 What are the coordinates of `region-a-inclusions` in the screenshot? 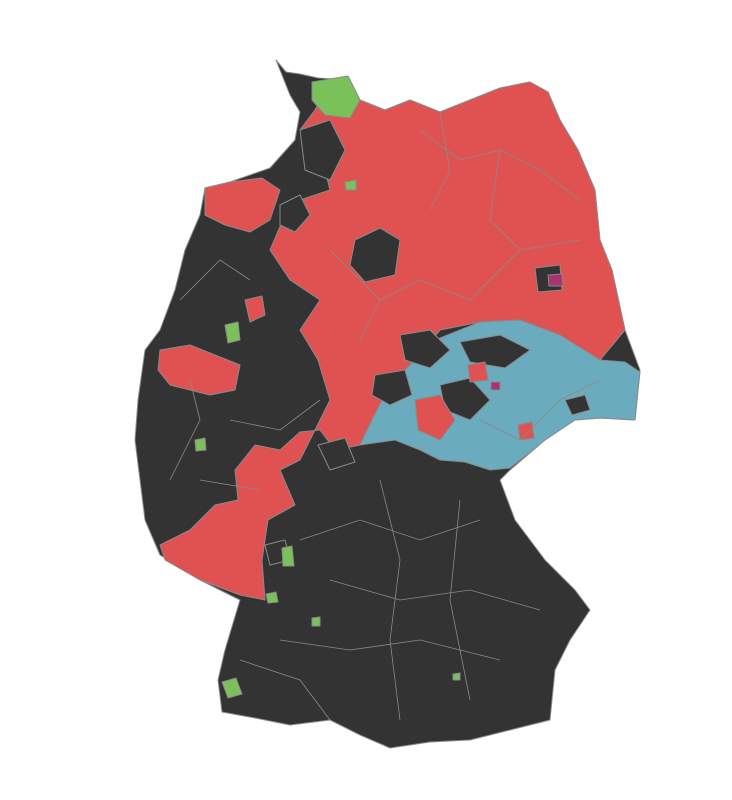 It's located at (474, 401).